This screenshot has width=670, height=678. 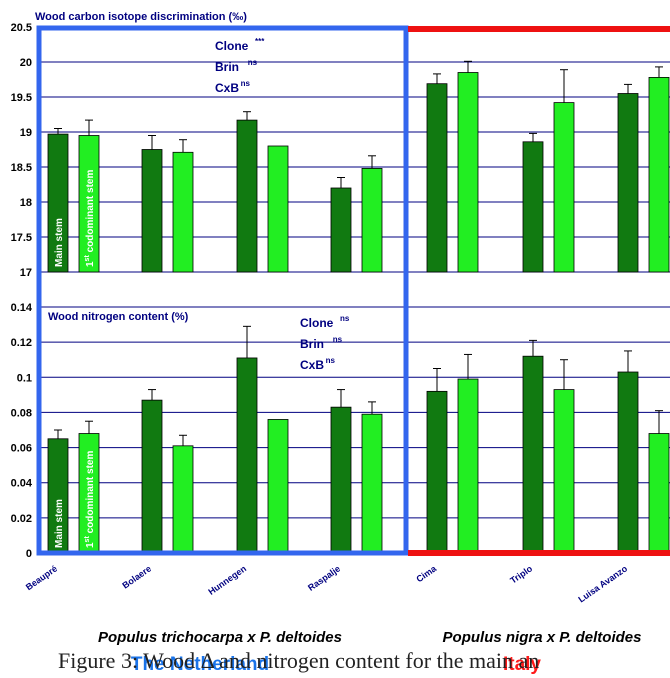 I want to click on stat-significance: ***, so click(x=260, y=41).